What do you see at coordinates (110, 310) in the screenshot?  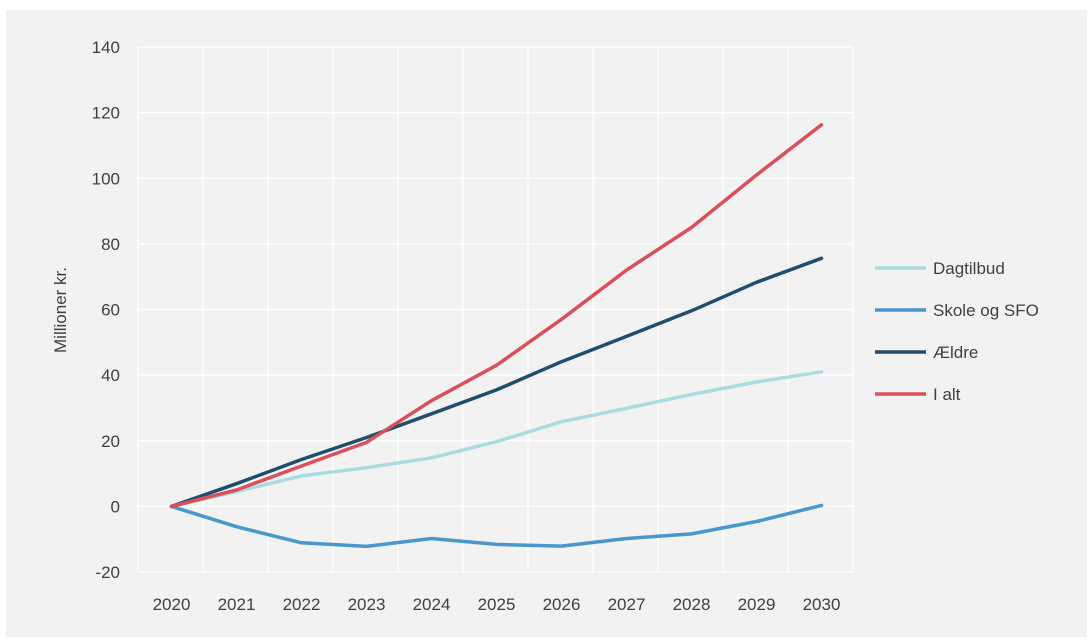 I see `y-tick-label: 60` at bounding box center [110, 310].